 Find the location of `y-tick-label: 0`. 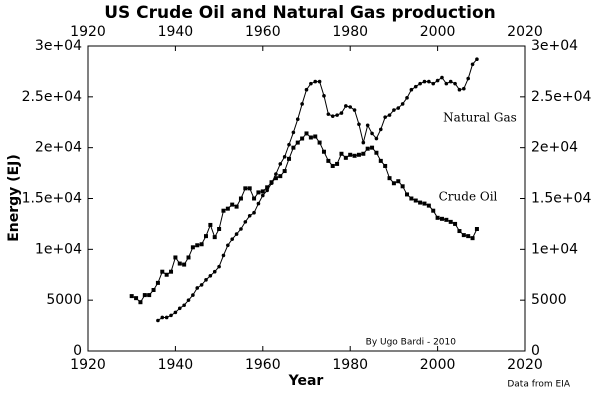

y-tick-label: 0 is located at coordinates (77, 351).